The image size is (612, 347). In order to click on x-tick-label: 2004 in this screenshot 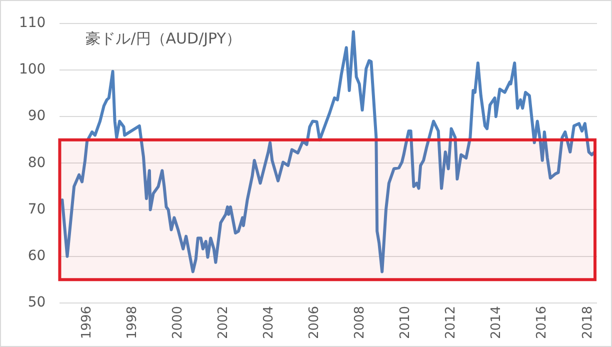, I will do `click(269, 323)`.